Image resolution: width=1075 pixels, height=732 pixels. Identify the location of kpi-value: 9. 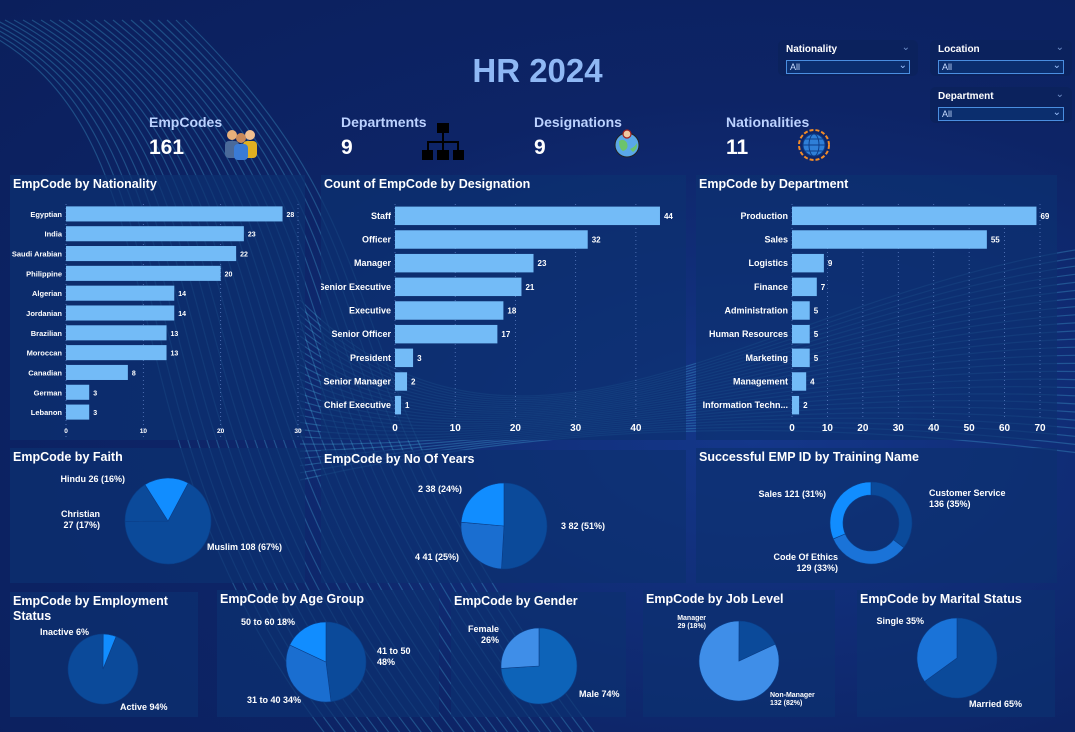
(347, 147).